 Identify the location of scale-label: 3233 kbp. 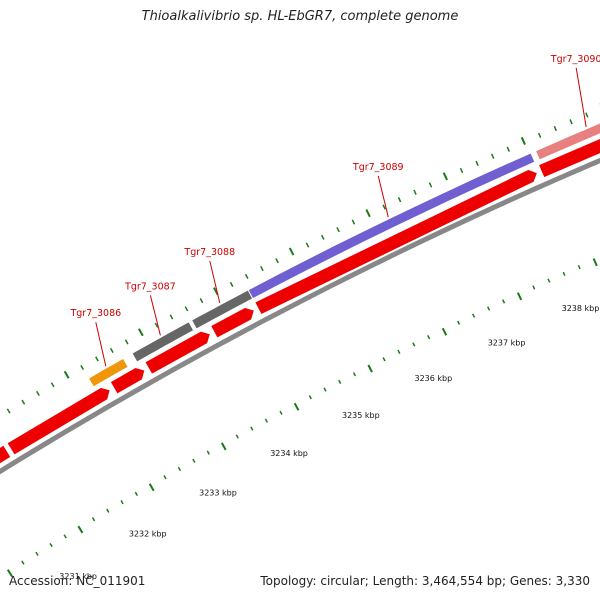
(218, 493).